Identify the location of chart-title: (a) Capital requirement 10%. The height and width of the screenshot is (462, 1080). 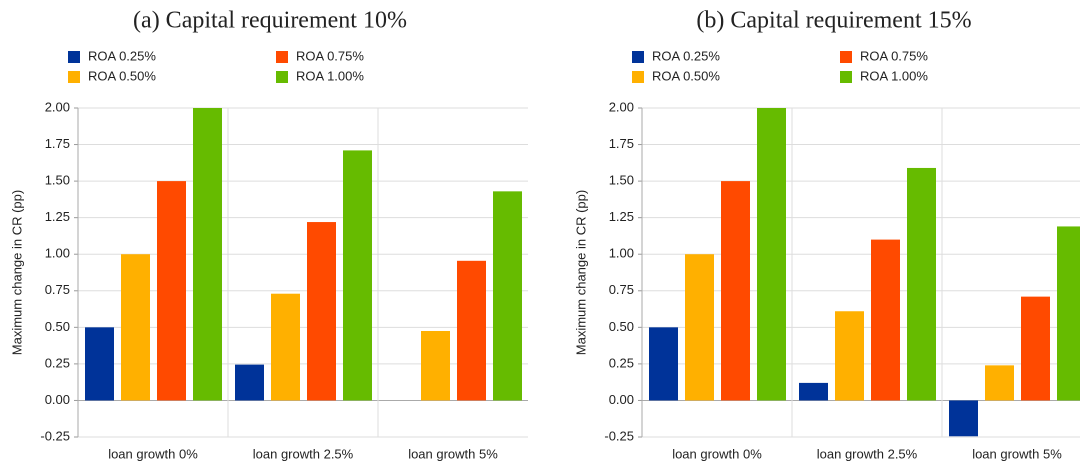
(270, 21).